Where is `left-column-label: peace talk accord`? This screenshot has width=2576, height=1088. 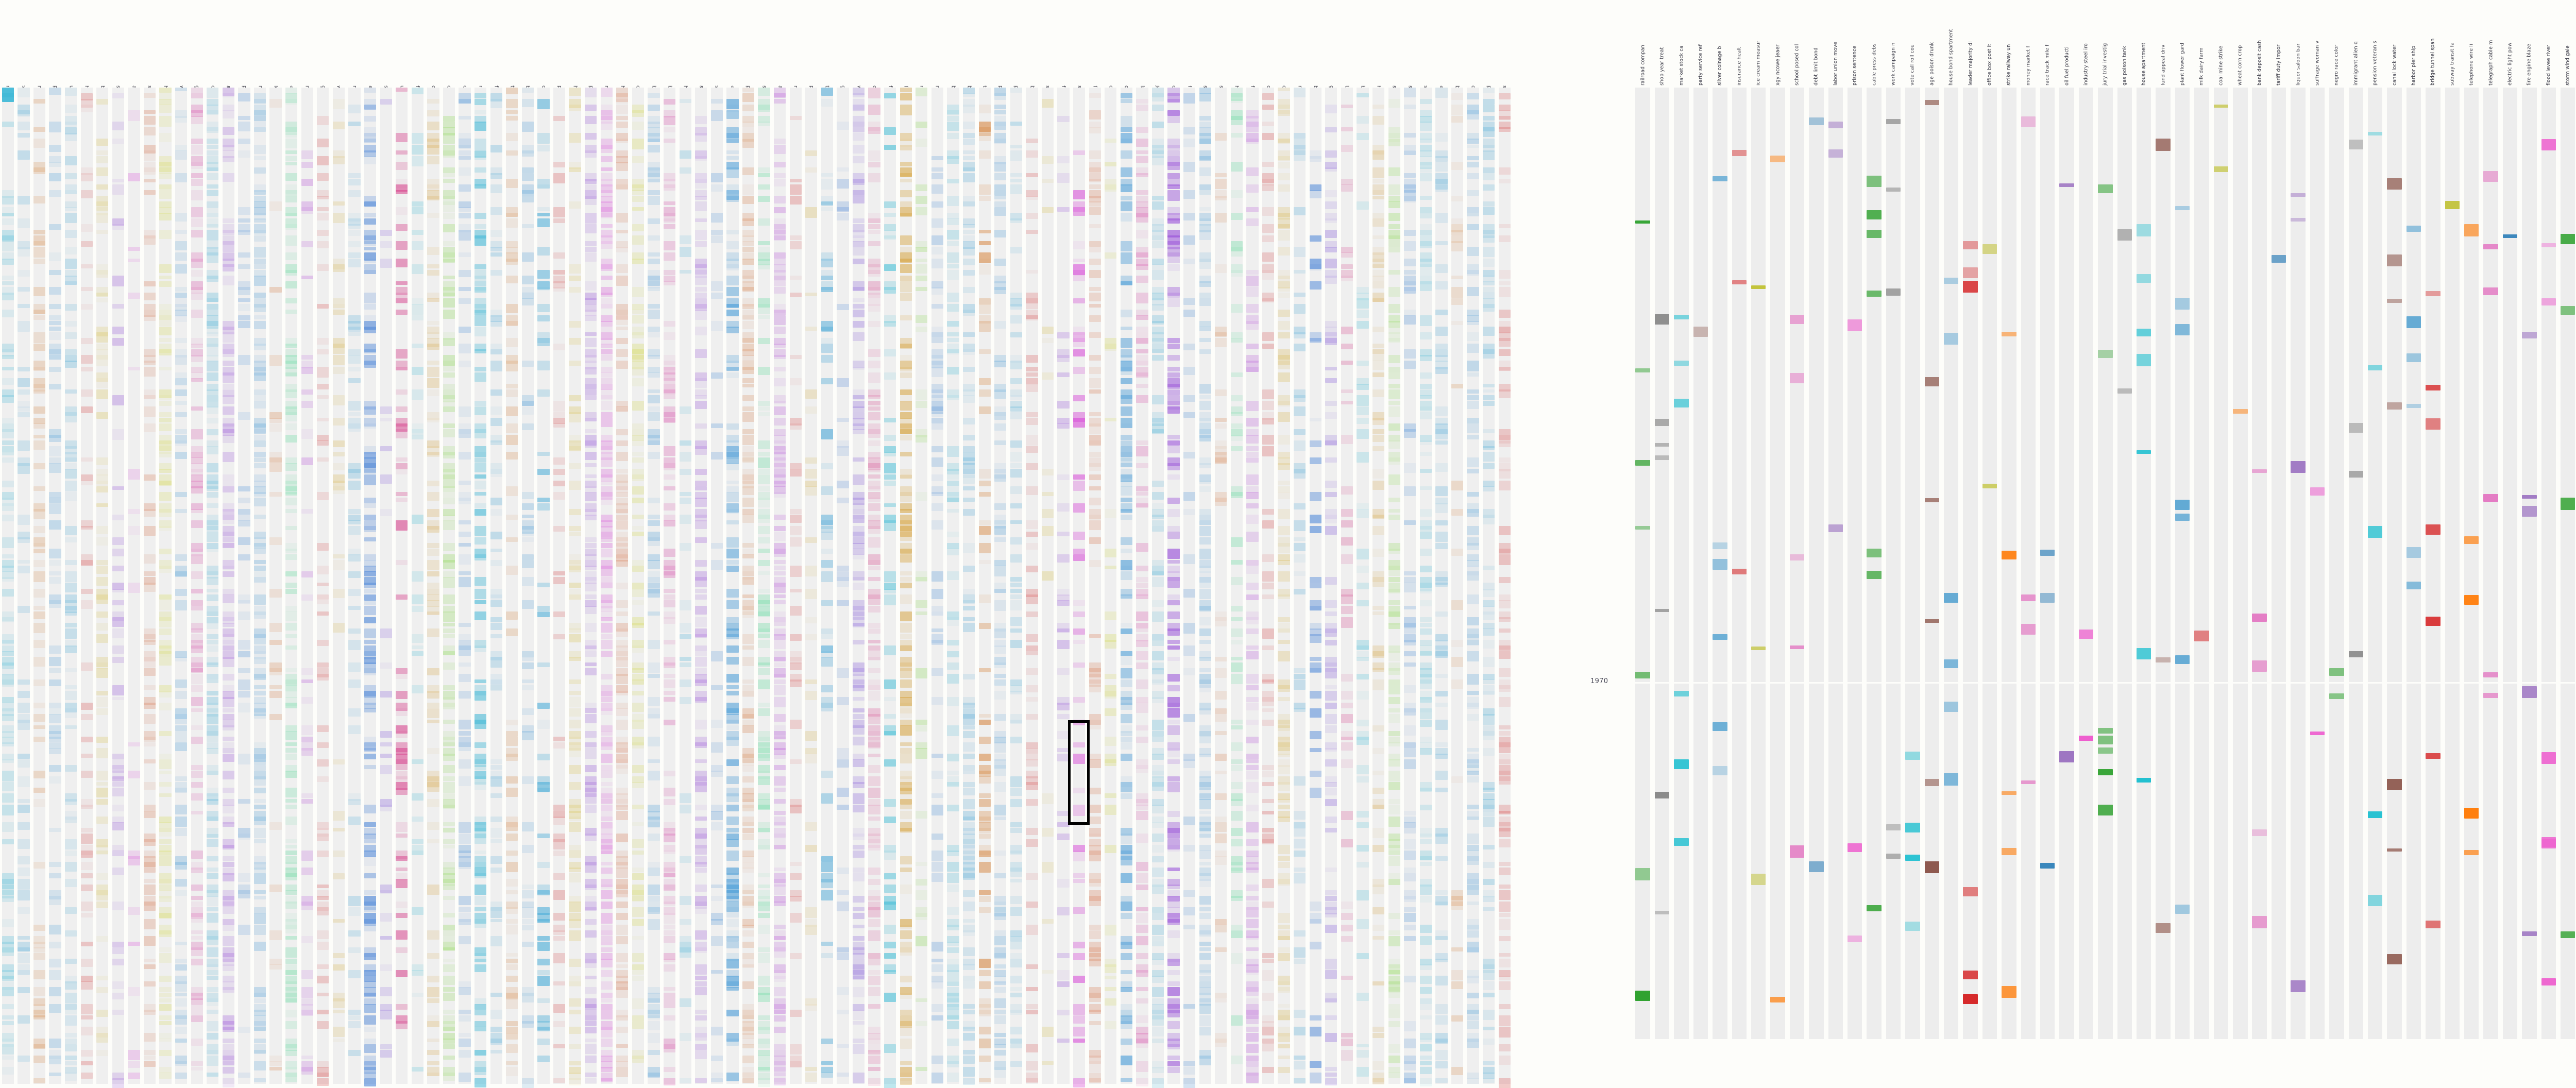
left-column-label: peace talk accord is located at coordinates (811, 65).